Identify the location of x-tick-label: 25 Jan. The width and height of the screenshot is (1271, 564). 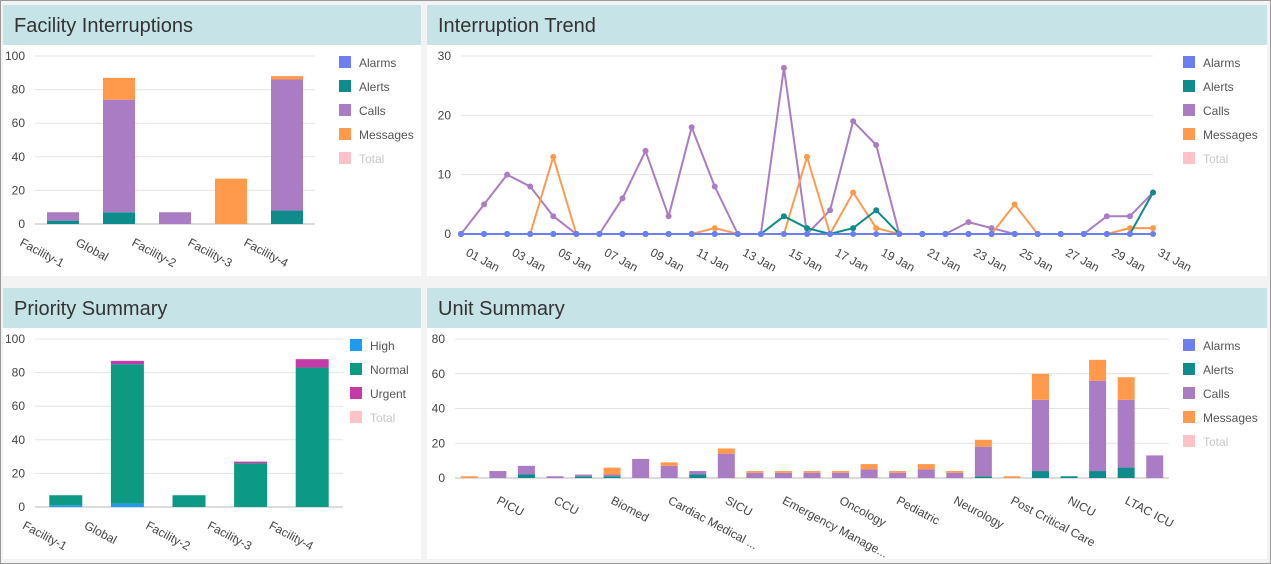
(1036, 259).